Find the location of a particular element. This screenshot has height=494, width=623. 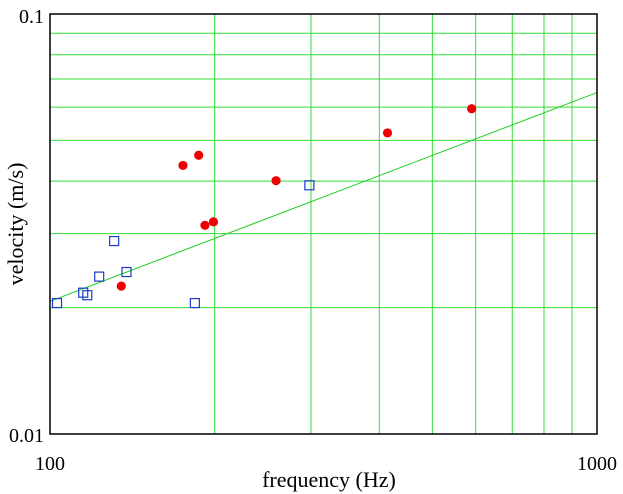

y-tick-label-top: 0.1 is located at coordinates (31, 17).